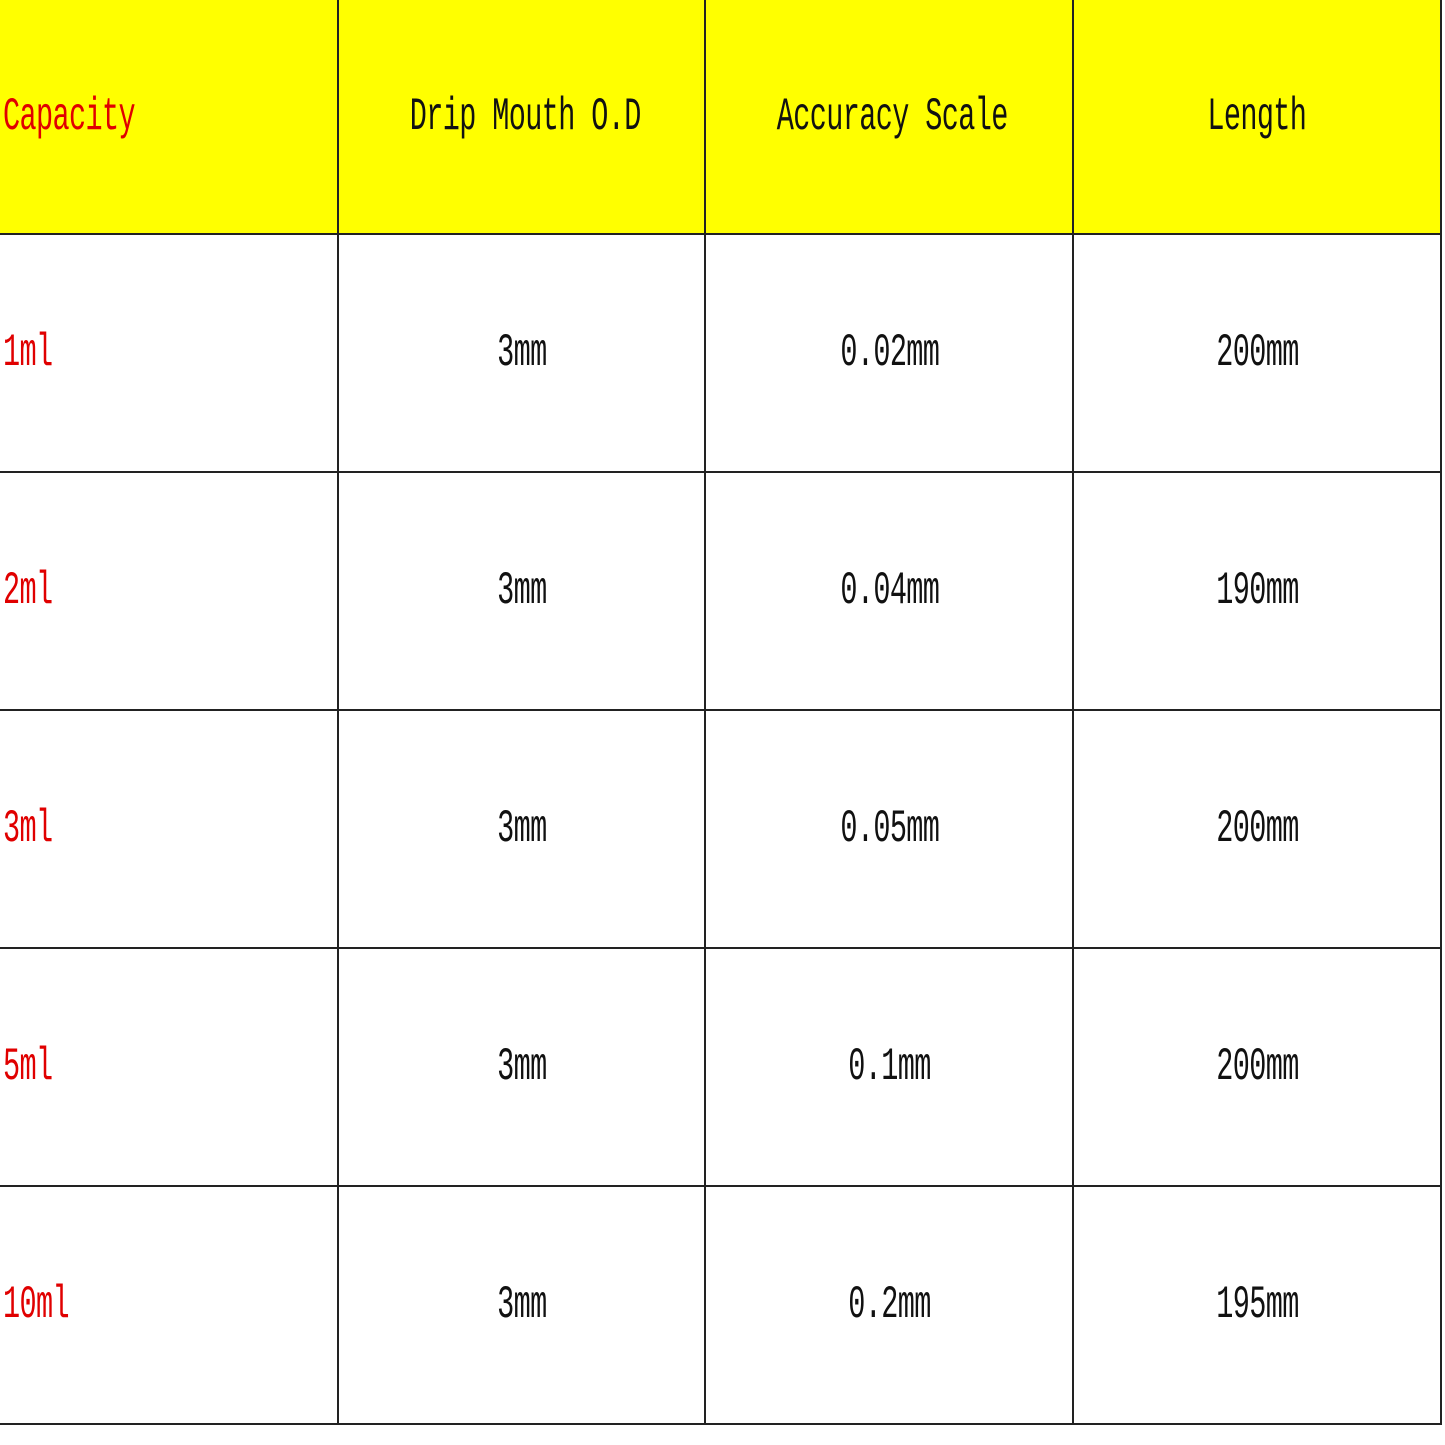 The height and width of the screenshot is (1445, 1445). Describe the element at coordinates (1257, 117) in the screenshot. I see `header-length: Length` at that location.